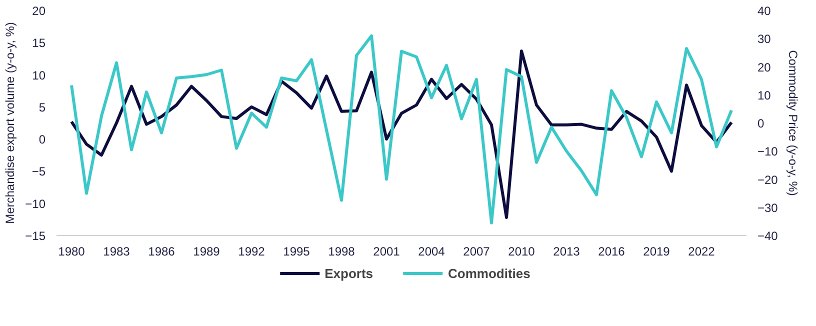 The image size is (816, 326). Describe the element at coordinates (116, 251) in the screenshot. I see `x-tick-label: 1983` at that location.